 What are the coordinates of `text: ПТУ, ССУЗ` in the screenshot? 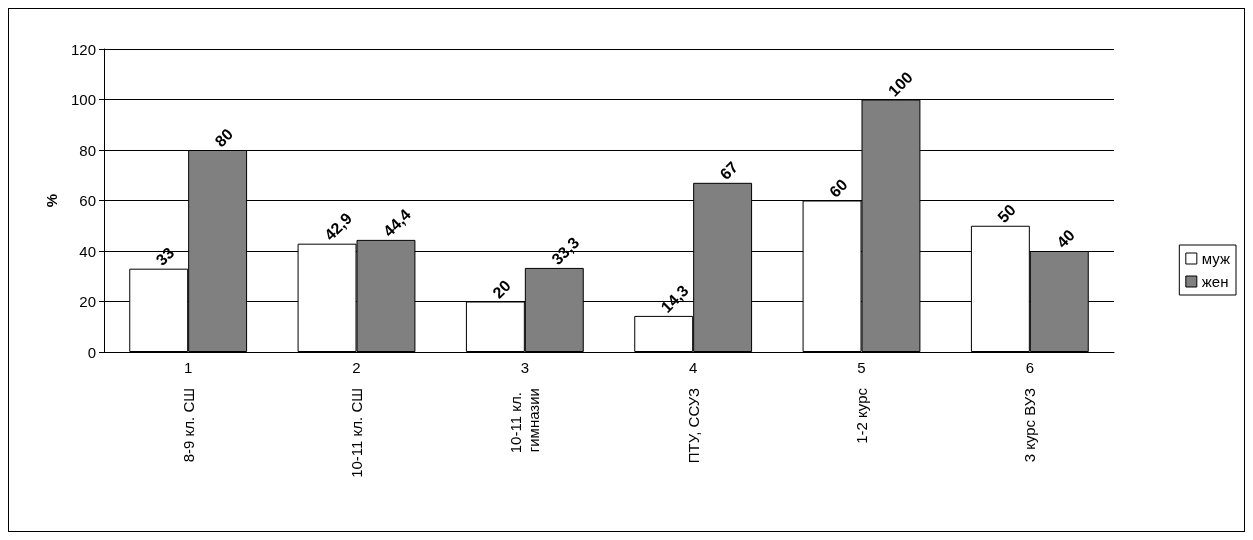 It's located at (693, 426).